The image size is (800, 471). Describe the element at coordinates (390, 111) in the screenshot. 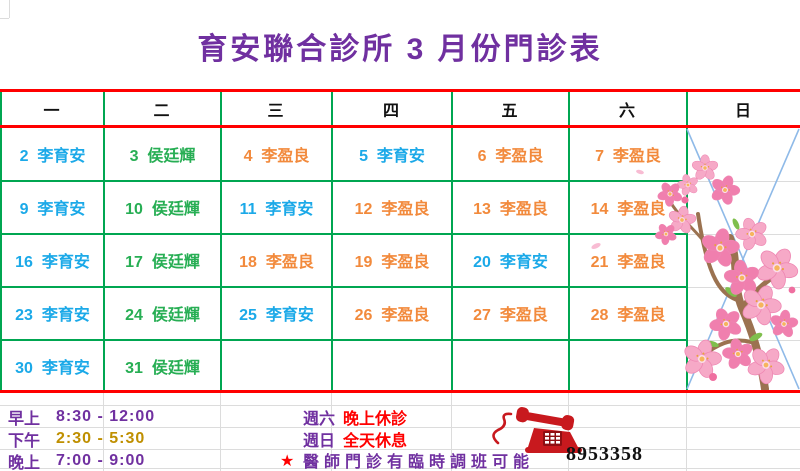

I see `weekday-header-4: 四` at that location.